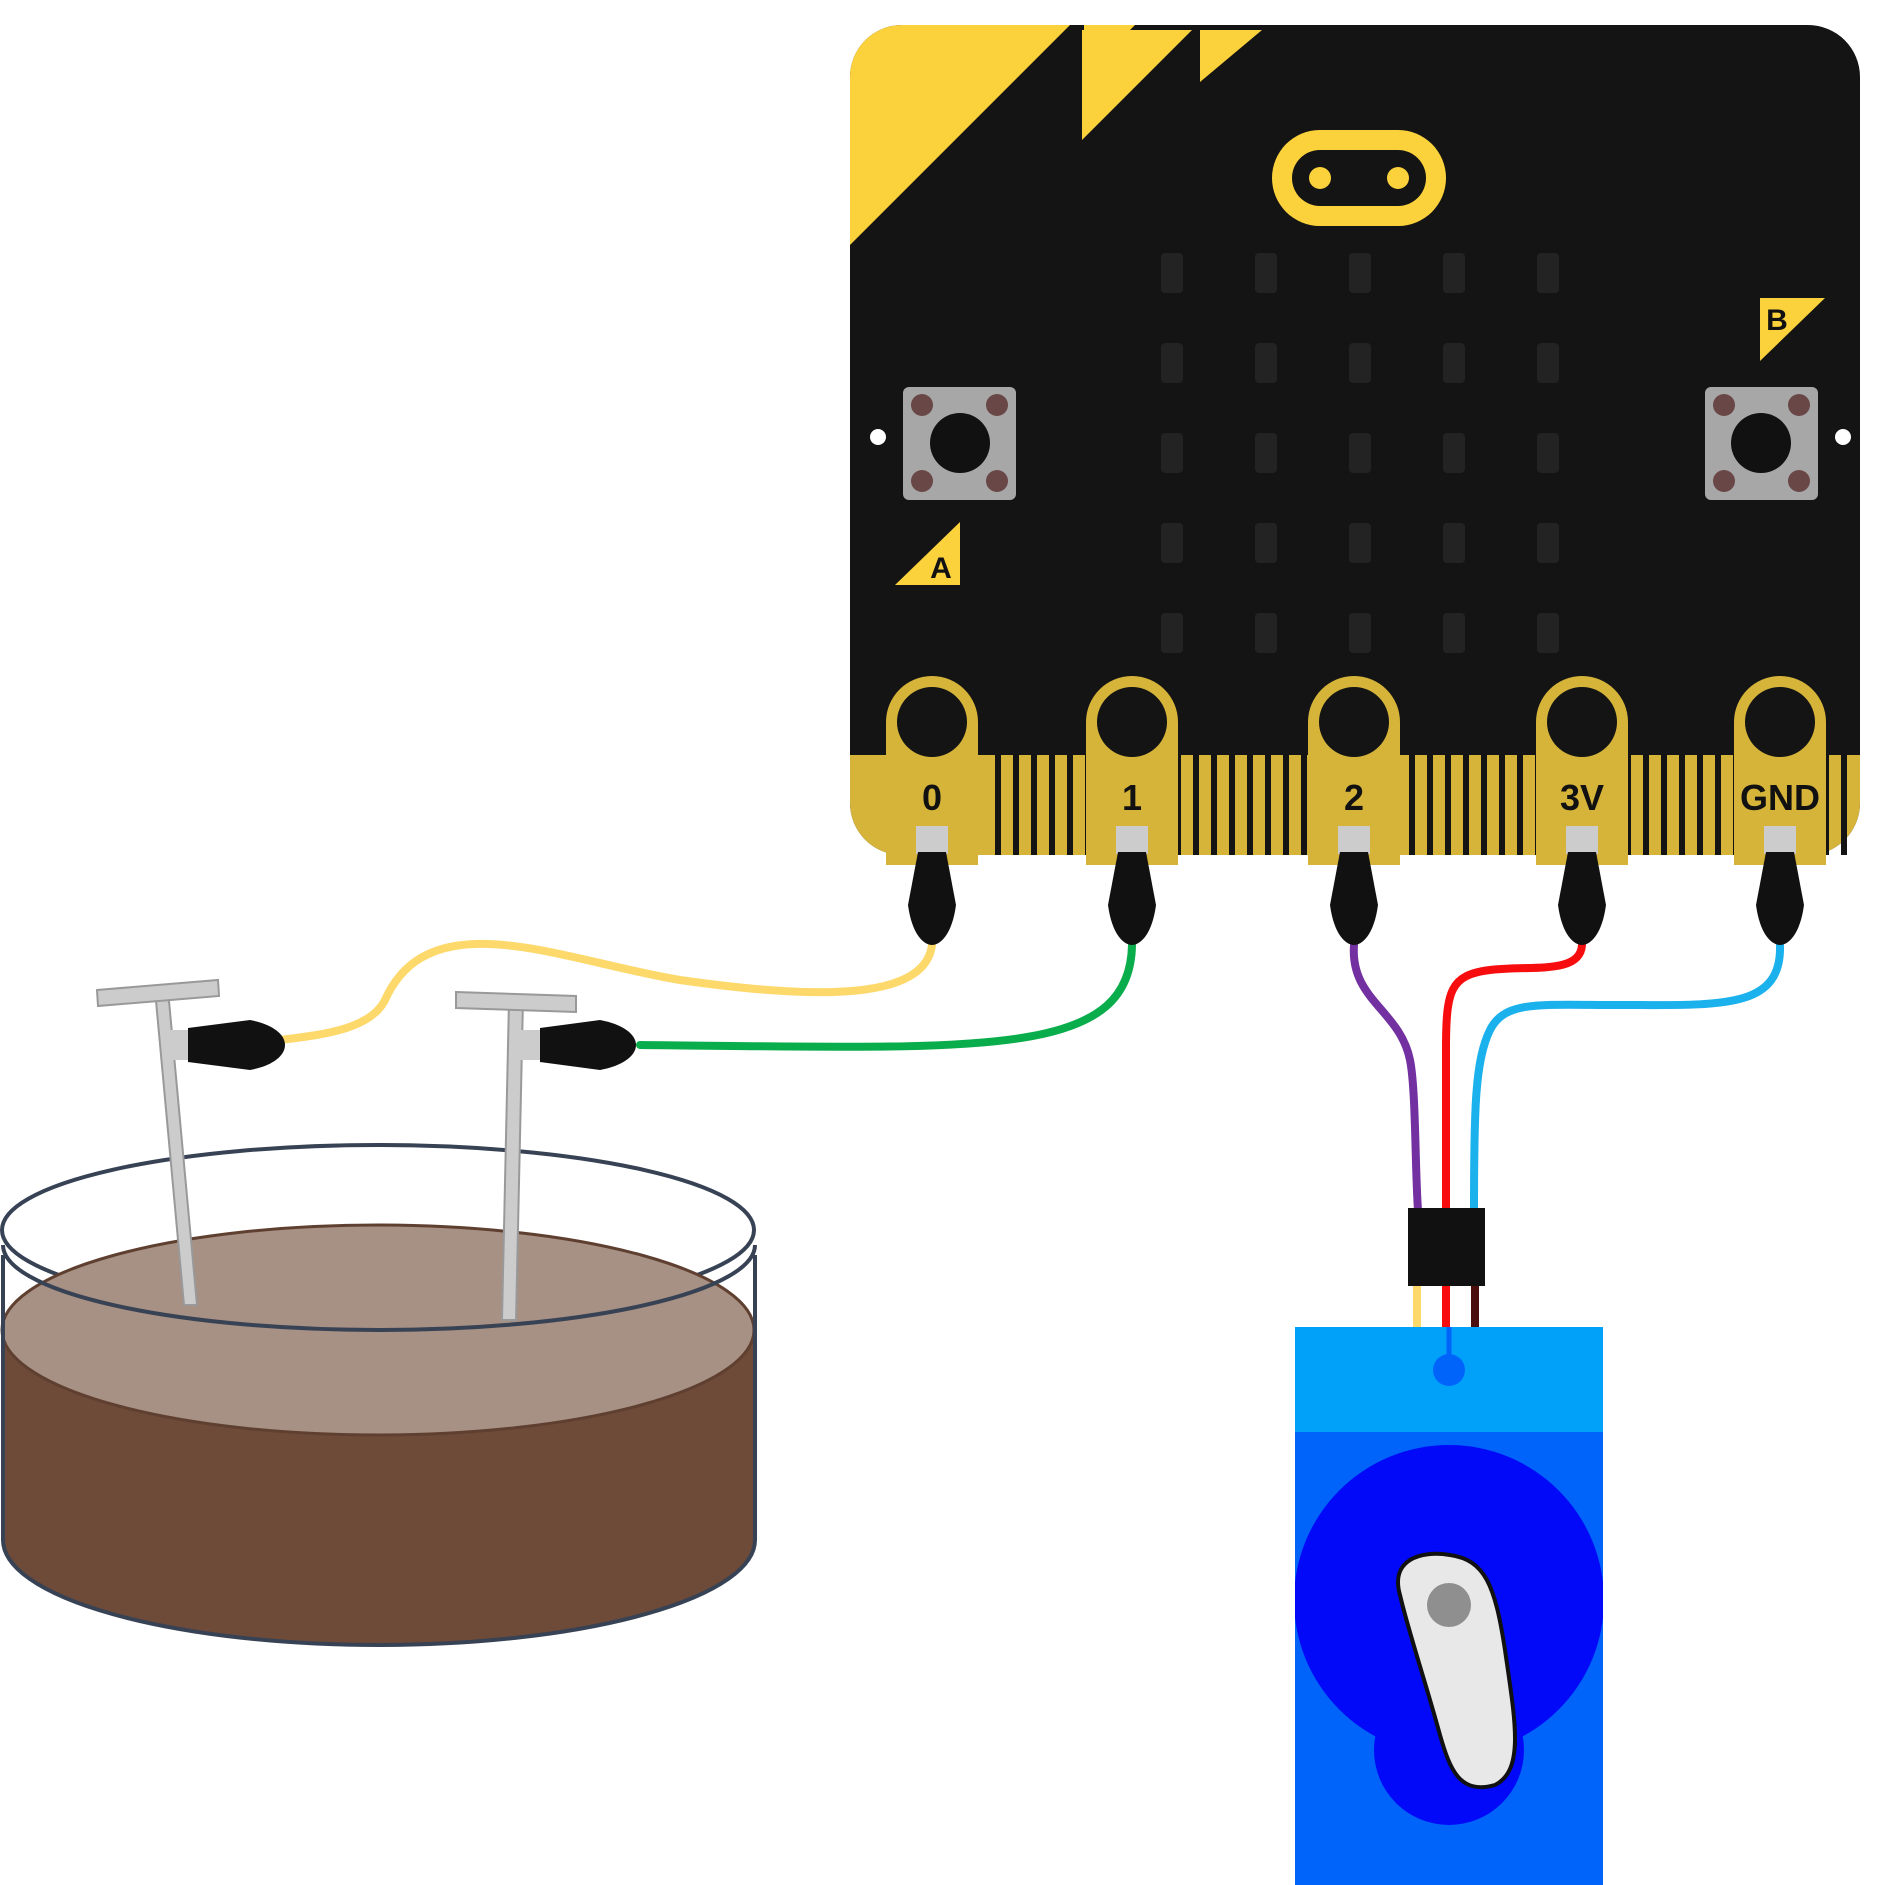 Image resolution: width=1892 pixels, height=1885 pixels. Describe the element at coordinates (1514, 1077) in the screenshot. I see `wire-red-3v` at that location.